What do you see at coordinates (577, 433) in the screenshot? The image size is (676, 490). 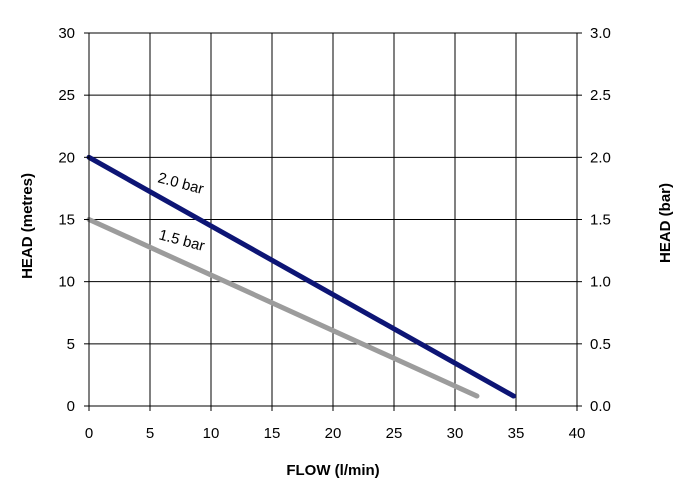 I see `x-tick-label: 40` at bounding box center [577, 433].